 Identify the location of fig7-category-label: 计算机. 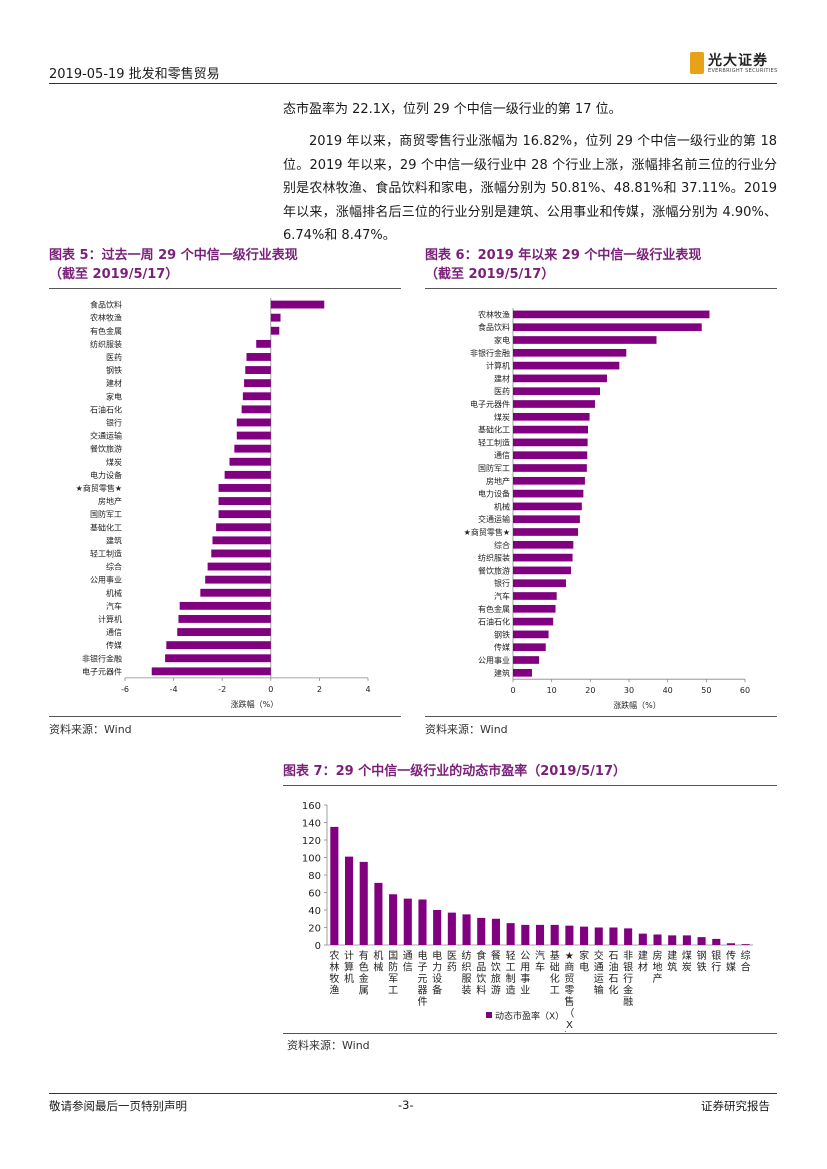
(349, 967).